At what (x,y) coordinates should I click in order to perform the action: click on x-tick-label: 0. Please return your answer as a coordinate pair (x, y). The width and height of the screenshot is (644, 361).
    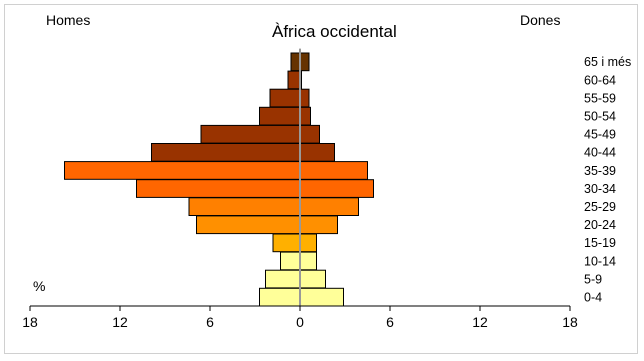
    Looking at the image, I should click on (300, 322).